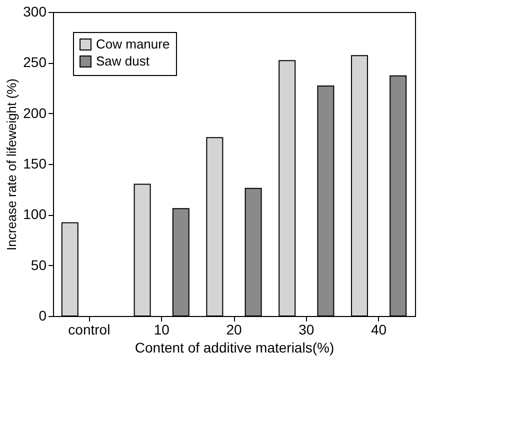 This screenshot has width=519, height=424. What do you see at coordinates (234, 330) in the screenshot?
I see `x-tick-label: 20` at bounding box center [234, 330].